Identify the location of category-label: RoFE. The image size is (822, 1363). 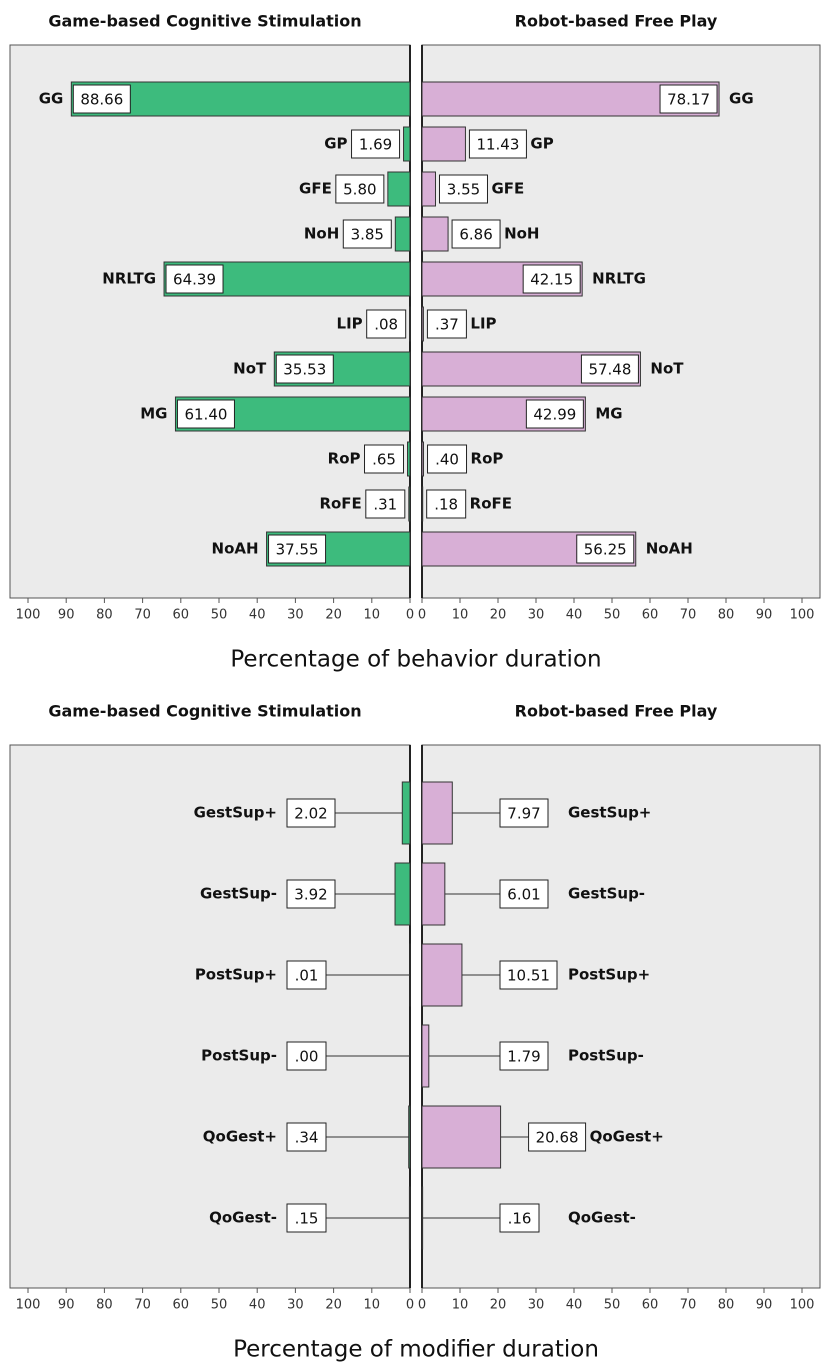
(340, 504).